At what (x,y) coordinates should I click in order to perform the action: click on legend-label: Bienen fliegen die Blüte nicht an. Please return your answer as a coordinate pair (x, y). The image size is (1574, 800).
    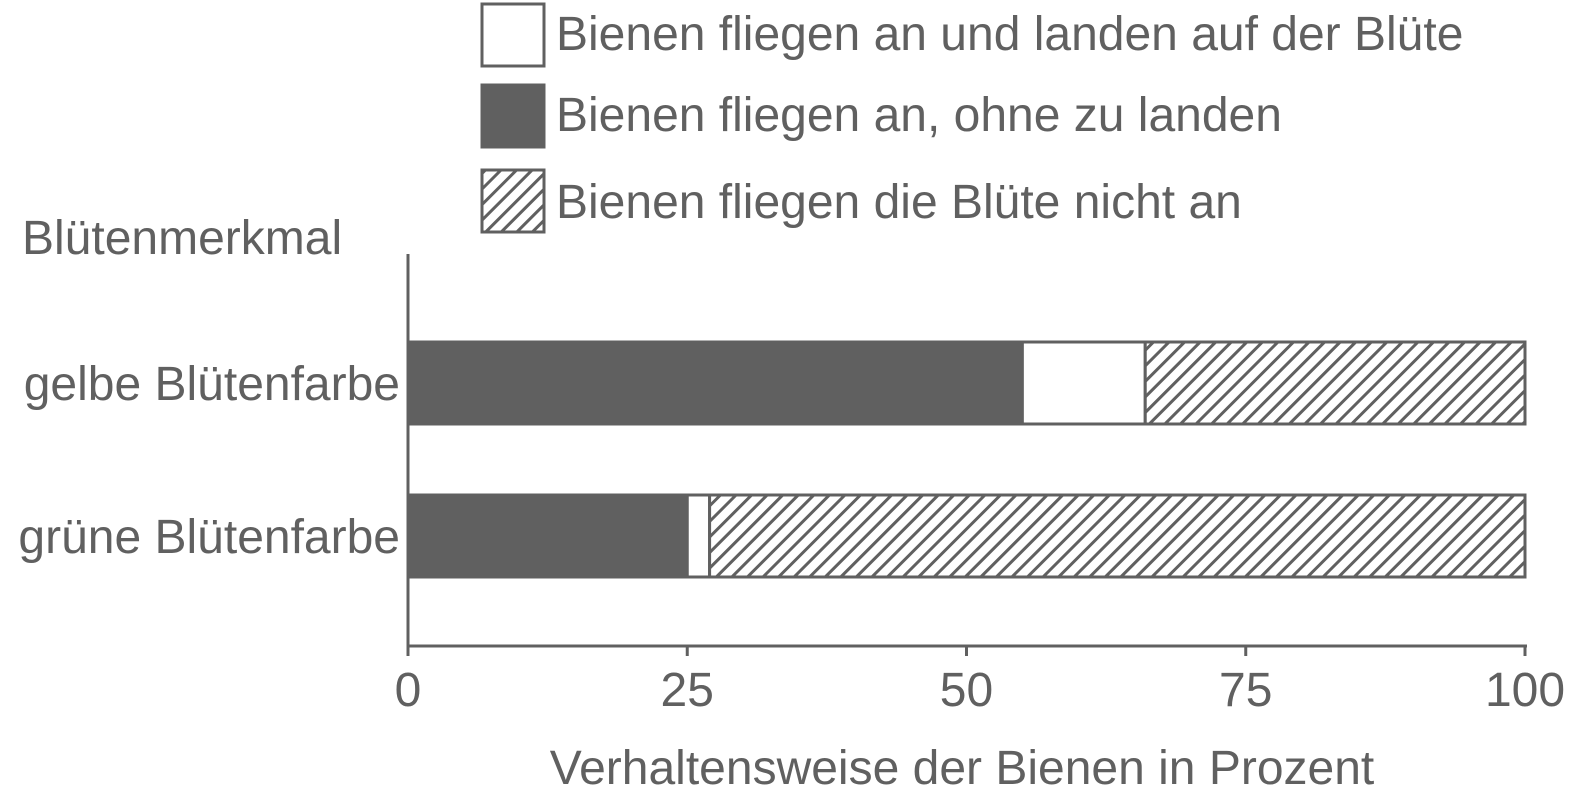
    Looking at the image, I should click on (899, 202).